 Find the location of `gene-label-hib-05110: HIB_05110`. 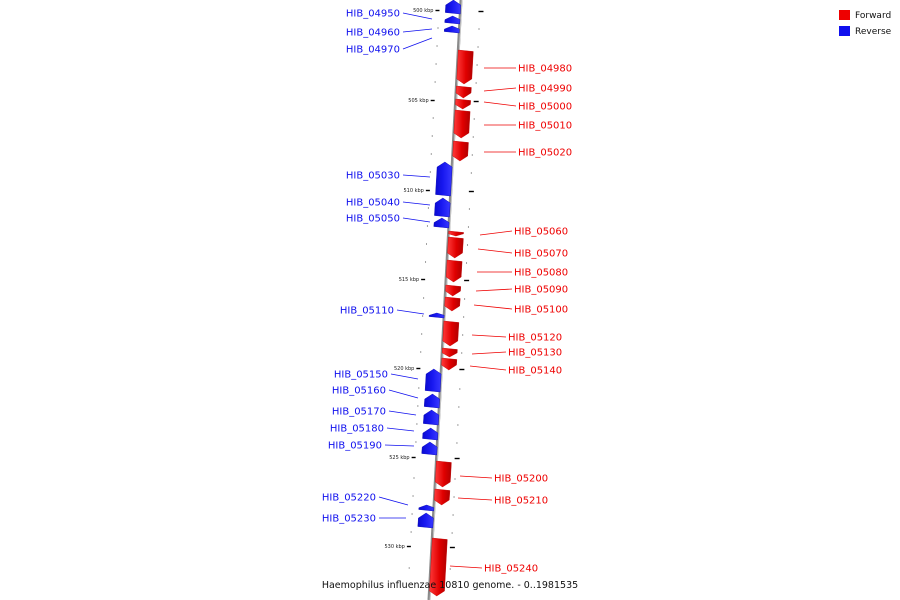

gene-label-hib-05110: HIB_05110 is located at coordinates (367, 311).